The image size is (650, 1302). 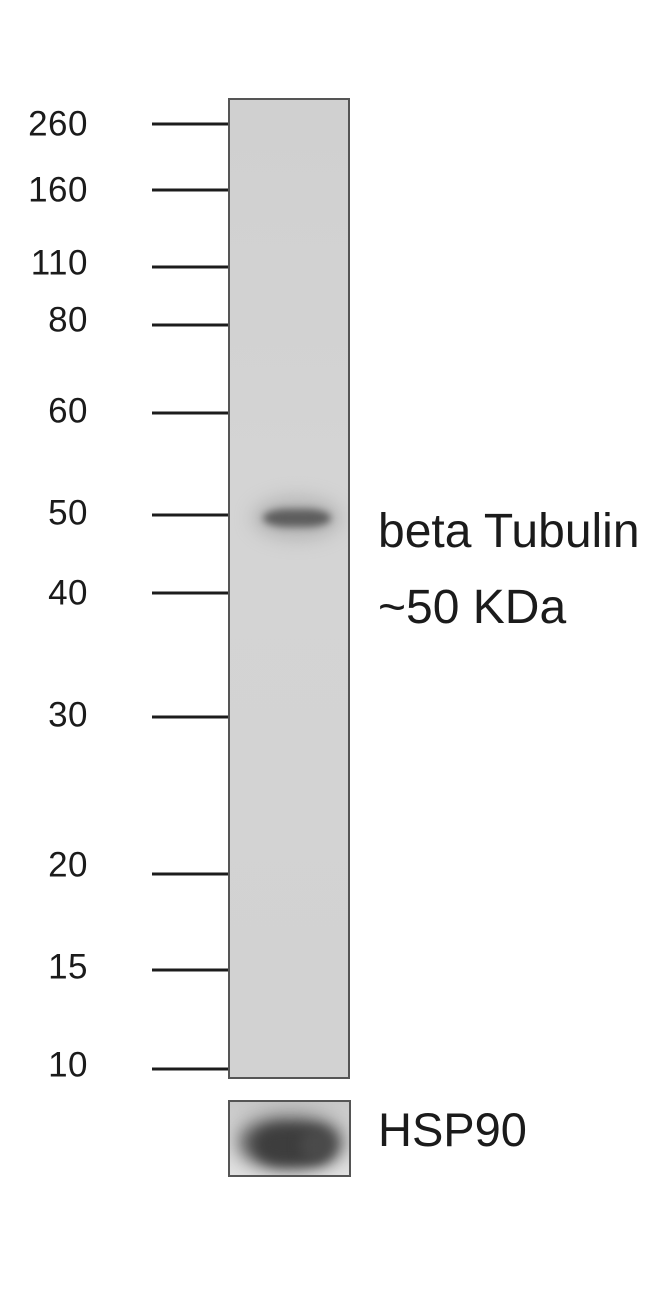 What do you see at coordinates (58, 124) in the screenshot?
I see `mw-label-260: 260` at bounding box center [58, 124].